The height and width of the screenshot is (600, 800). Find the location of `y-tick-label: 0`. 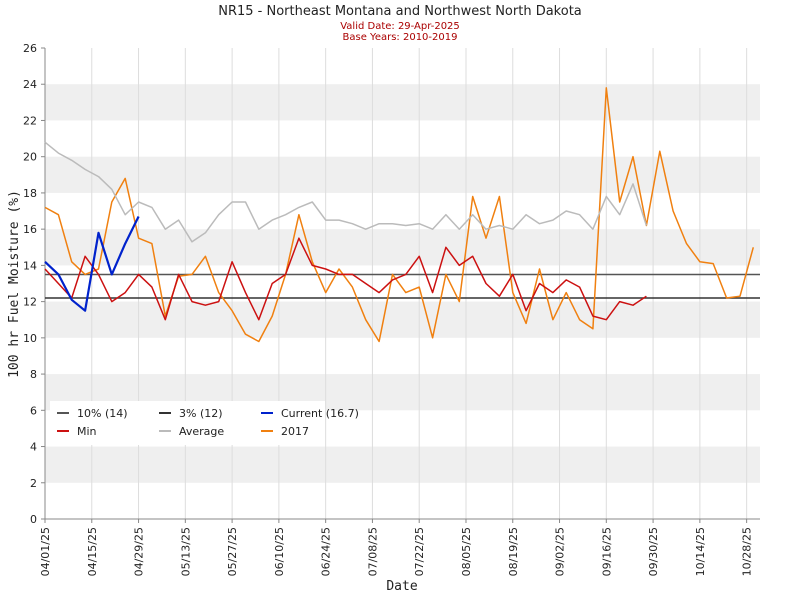

y-tick-label: 0 is located at coordinates (33, 519).